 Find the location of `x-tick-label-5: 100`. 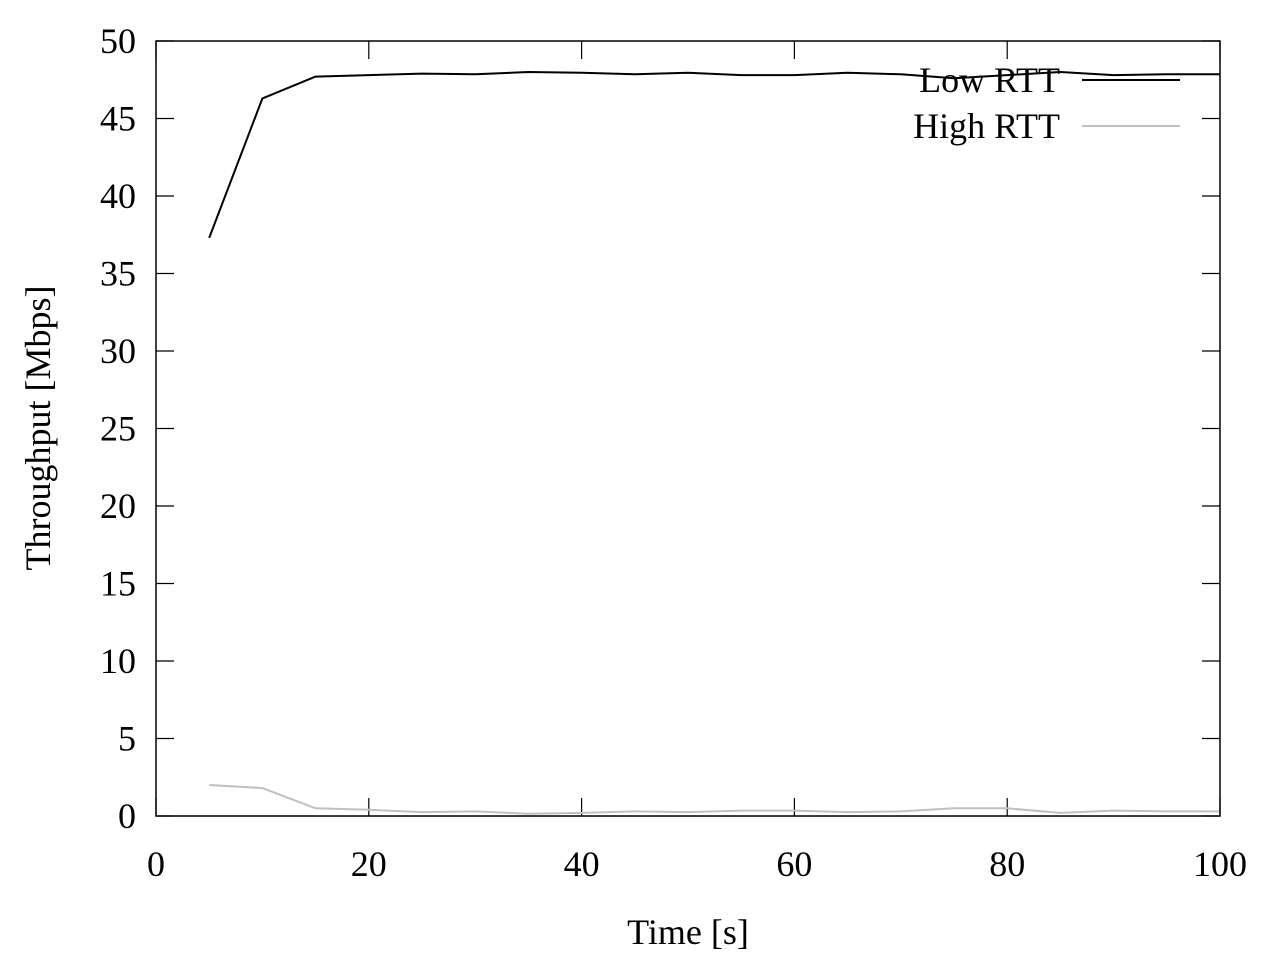

x-tick-label-5: 100 is located at coordinates (1220, 864).